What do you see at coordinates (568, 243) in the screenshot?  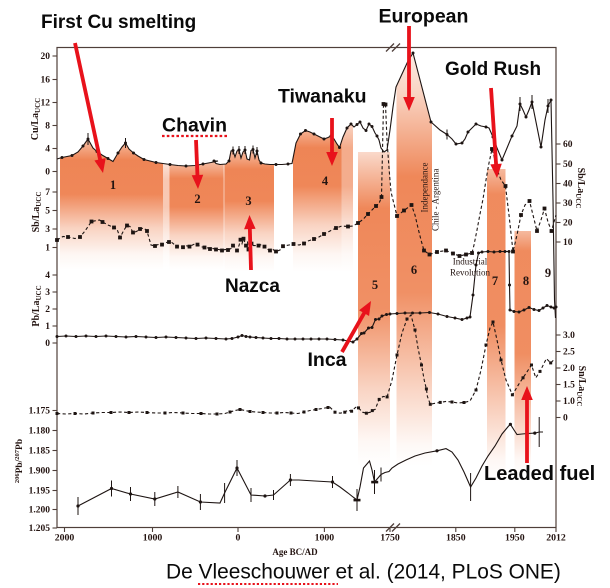 I see `svg-text: 10` at bounding box center [568, 243].